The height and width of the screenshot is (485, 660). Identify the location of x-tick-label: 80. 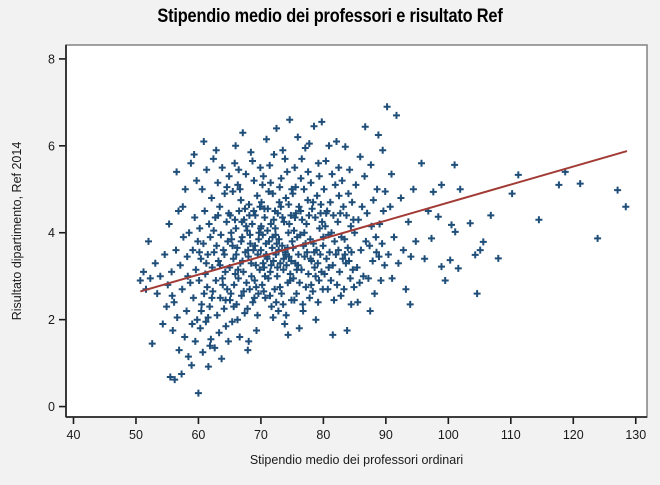
(323, 435).